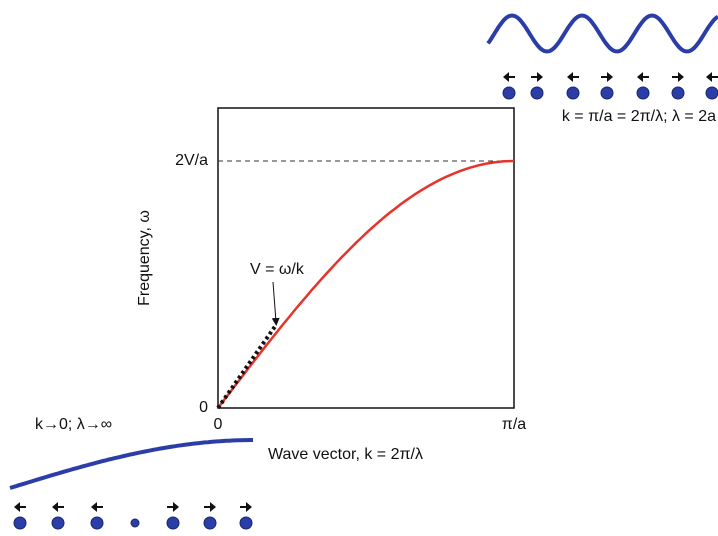 The image size is (718, 536). I want to click on x-max-label: π/a, so click(514, 424).